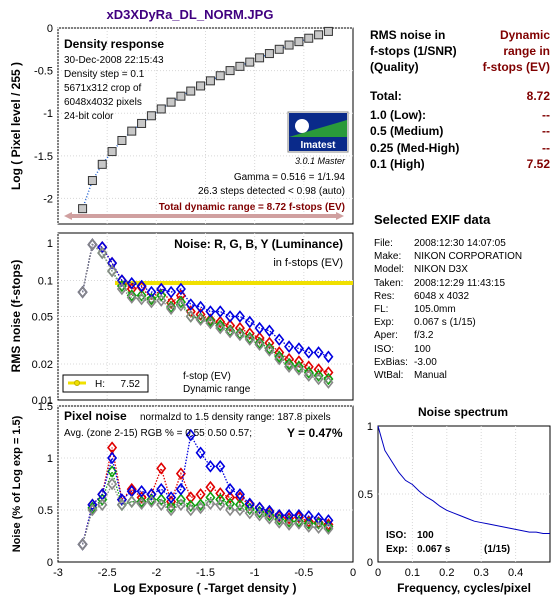  Describe the element at coordinates (384, 323) in the screenshot. I see `exif-key: Exp:` at that location.